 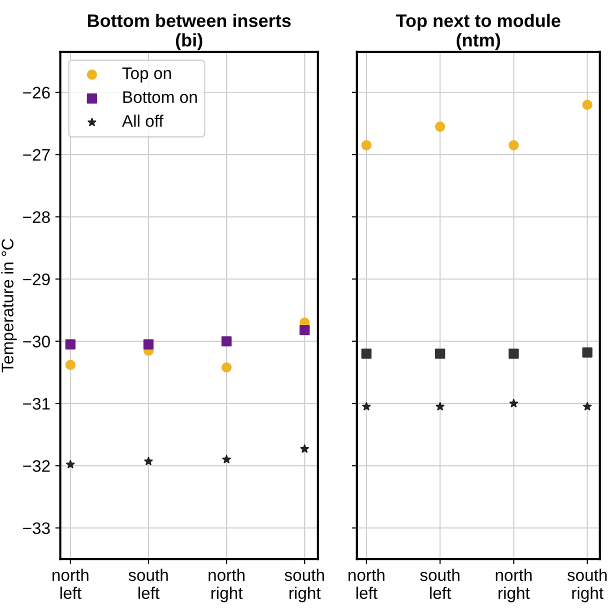 I want to click on y-tick-label: −28, so click(x=36, y=217).